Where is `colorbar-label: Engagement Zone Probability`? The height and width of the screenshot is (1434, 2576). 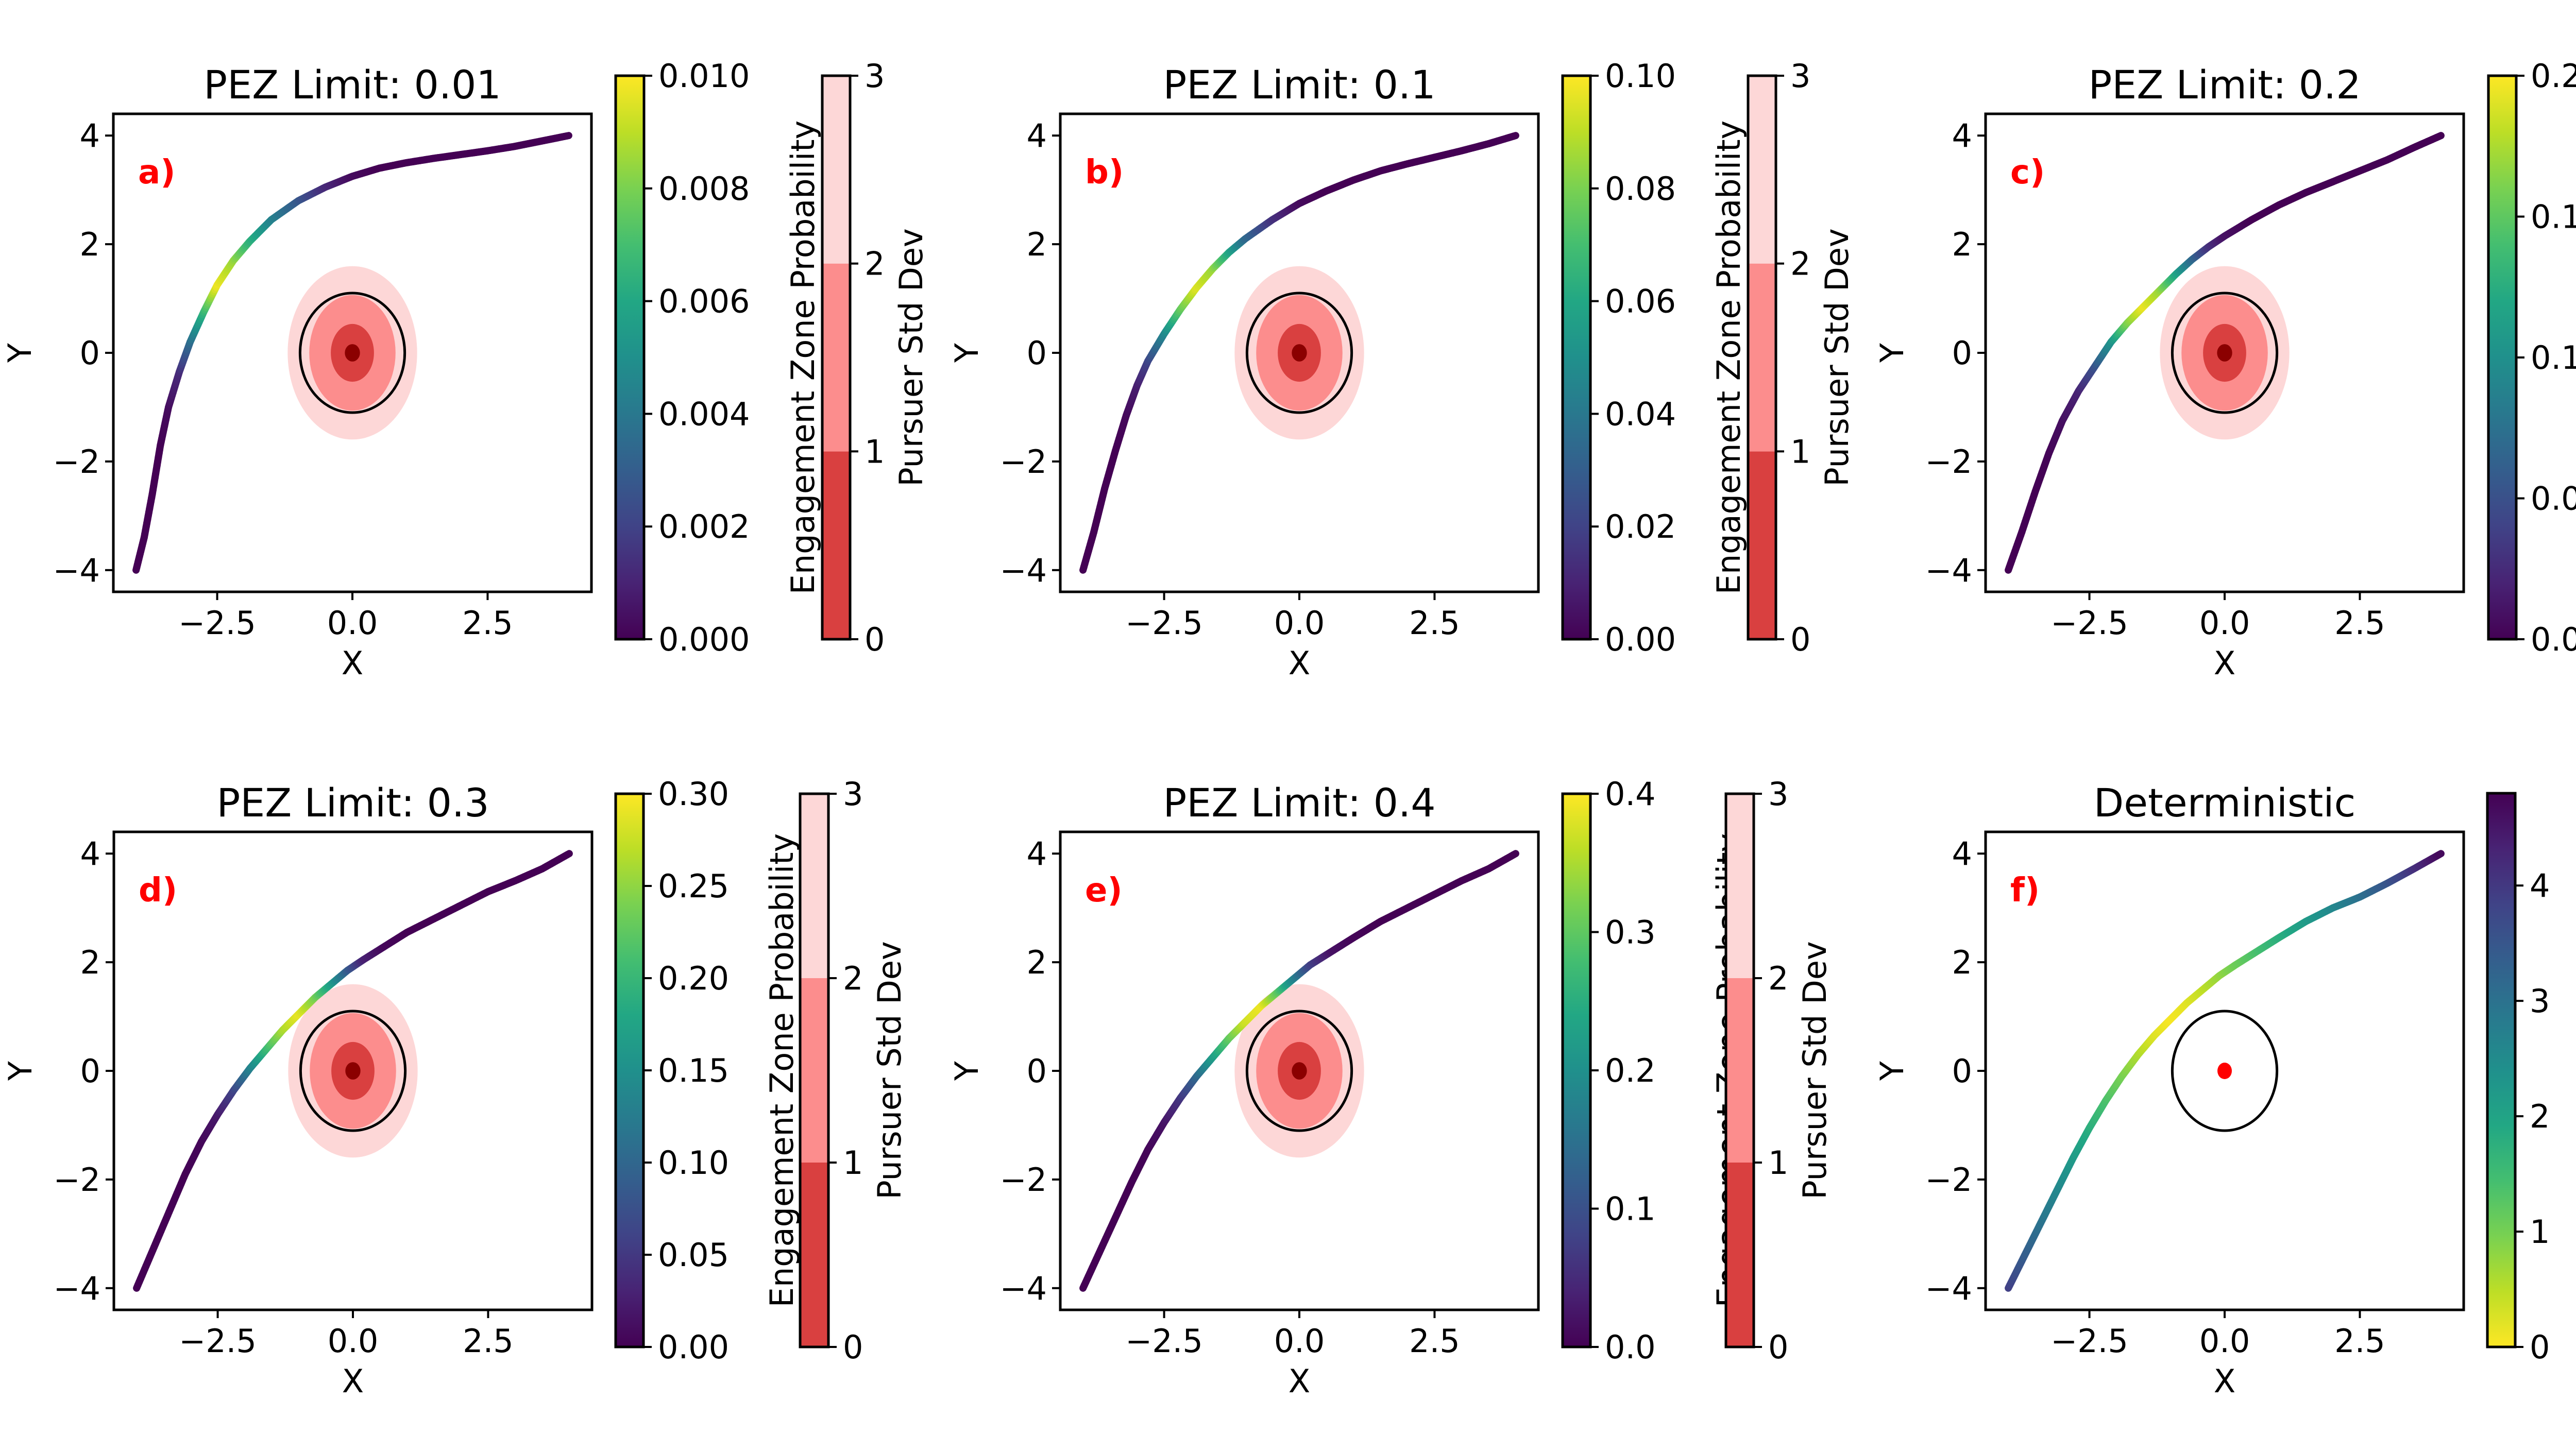 colorbar-label: Engagement Zone Probability is located at coordinates (1729, 357).